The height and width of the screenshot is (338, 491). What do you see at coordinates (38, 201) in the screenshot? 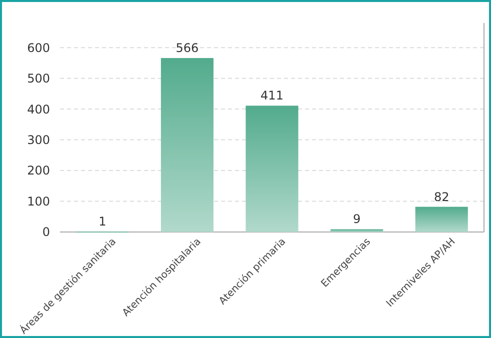
I see `y-tick-label: 100` at bounding box center [38, 201].